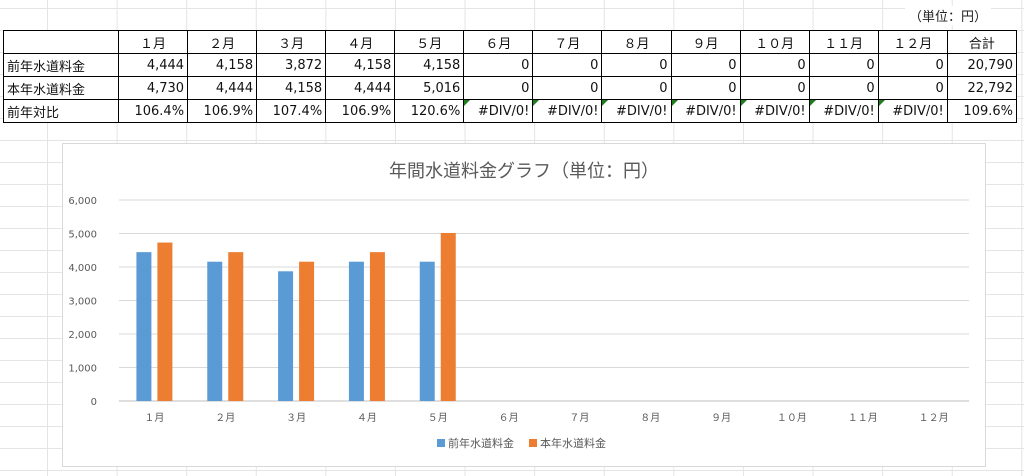  I want to click on column-header: １２月, so click(912, 42).